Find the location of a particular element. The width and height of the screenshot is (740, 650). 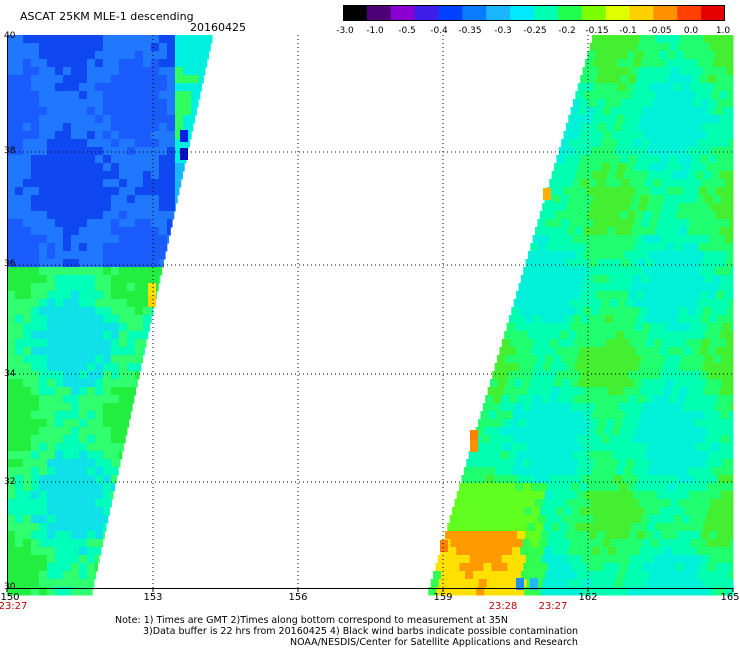

colorbar-label: 0.0 is located at coordinates (691, 31).